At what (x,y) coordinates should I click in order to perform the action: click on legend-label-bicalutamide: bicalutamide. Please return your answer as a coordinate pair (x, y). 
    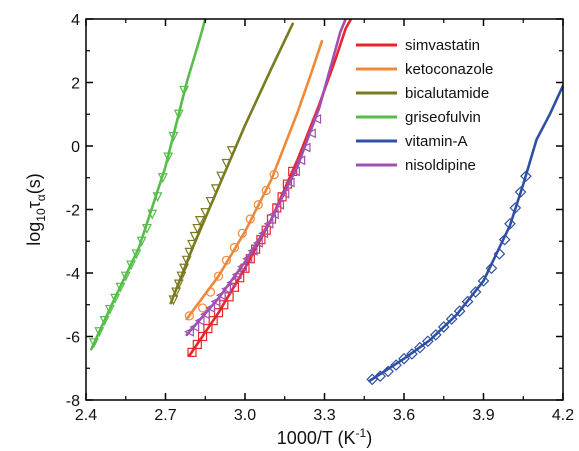
    Looking at the image, I should click on (447, 93).